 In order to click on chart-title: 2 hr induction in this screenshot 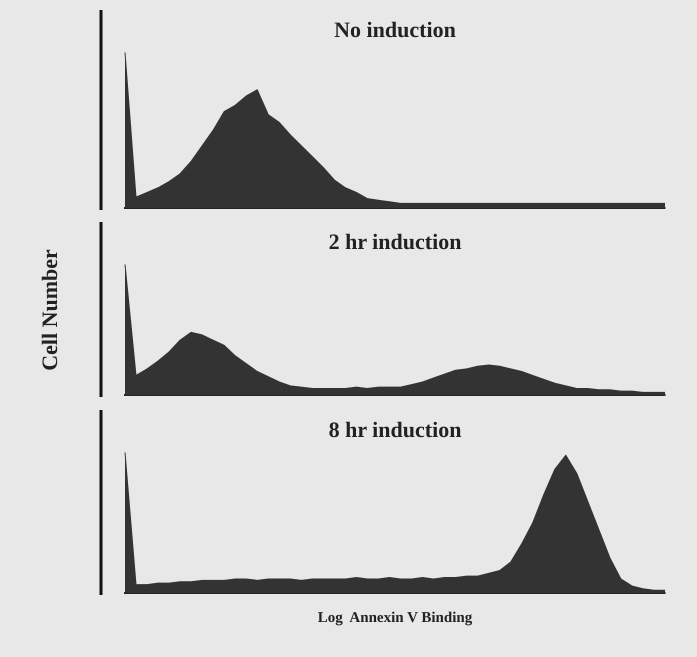, I will do `click(395, 241)`.